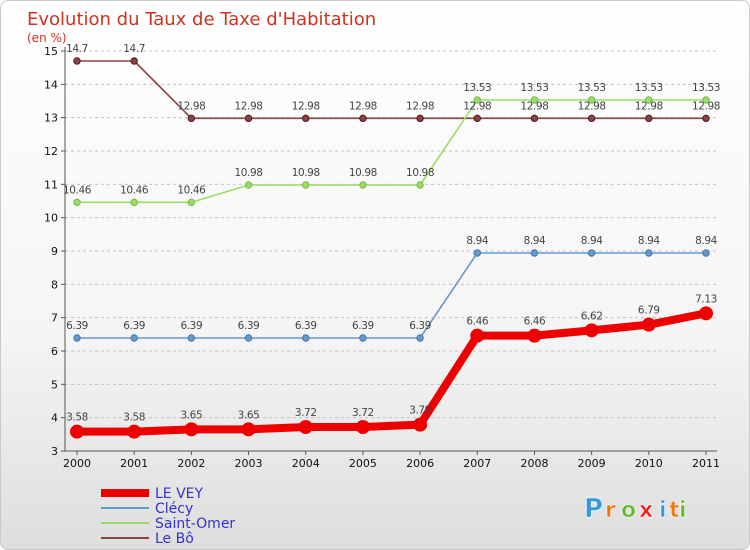 The image size is (750, 550). Describe the element at coordinates (47, 38) in the screenshot. I see `chart-subtitle: (en %)` at that location.